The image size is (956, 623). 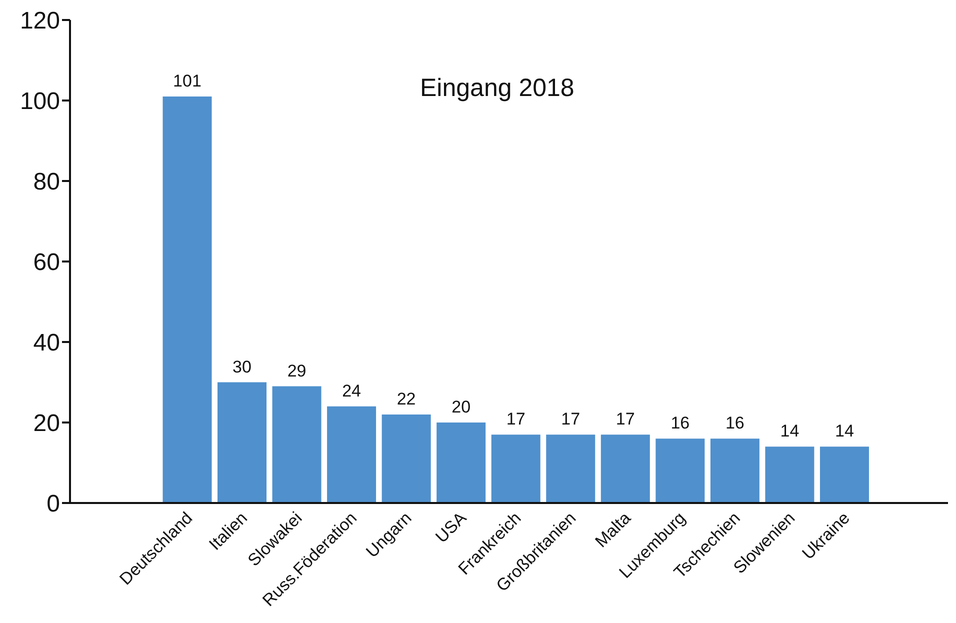 What do you see at coordinates (242, 366) in the screenshot?
I see `data-label: 30` at bounding box center [242, 366].